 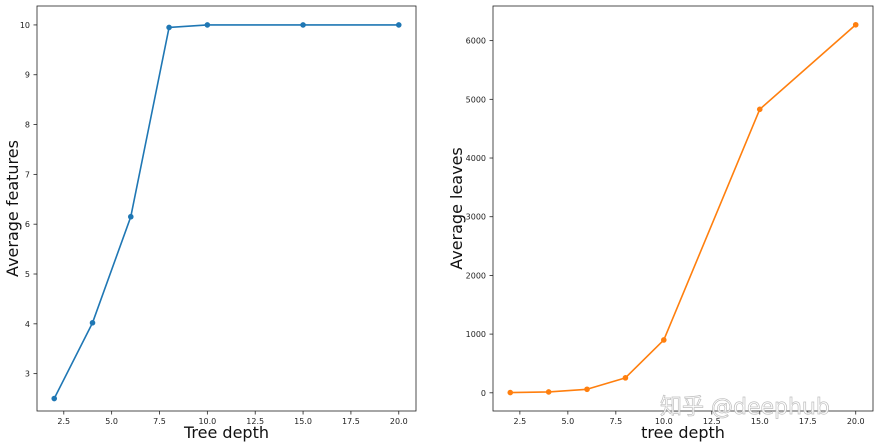 I want to click on y-tick-label: 6000, so click(x=476, y=41).